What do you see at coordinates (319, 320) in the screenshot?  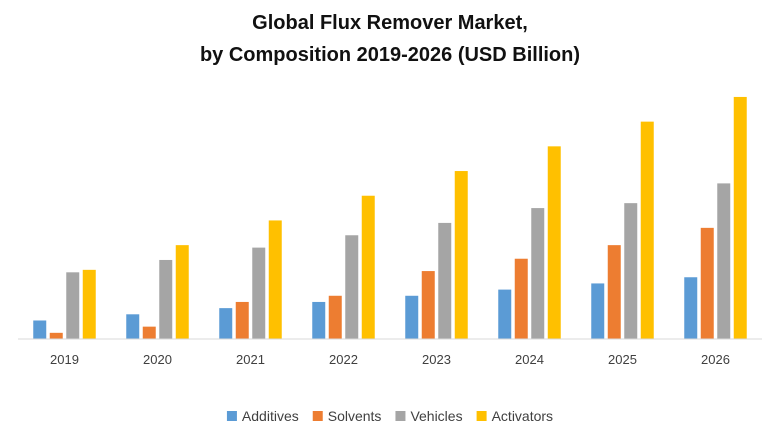 I see `bar-additives-2022` at bounding box center [319, 320].